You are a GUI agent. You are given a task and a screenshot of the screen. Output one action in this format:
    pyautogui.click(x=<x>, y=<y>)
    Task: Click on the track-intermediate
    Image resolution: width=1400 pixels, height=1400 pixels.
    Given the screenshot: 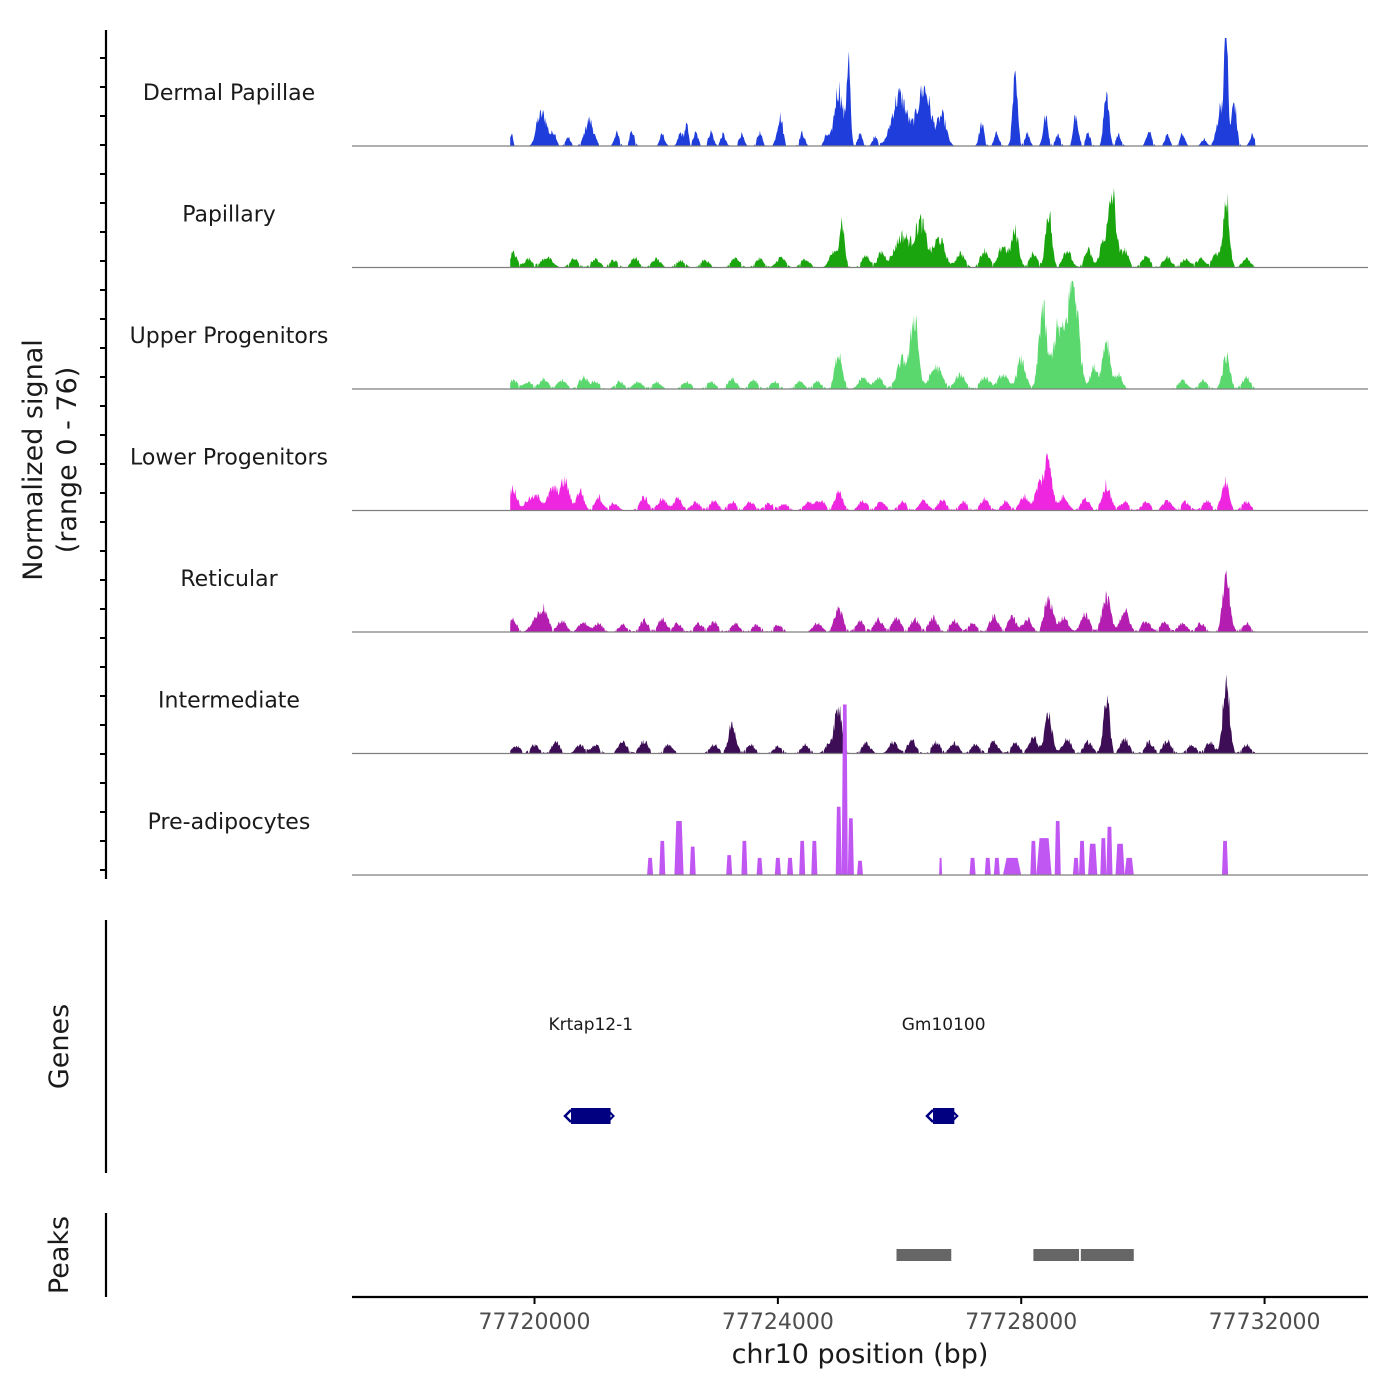 What is the action you would take?
    pyautogui.click(x=860, y=714)
    